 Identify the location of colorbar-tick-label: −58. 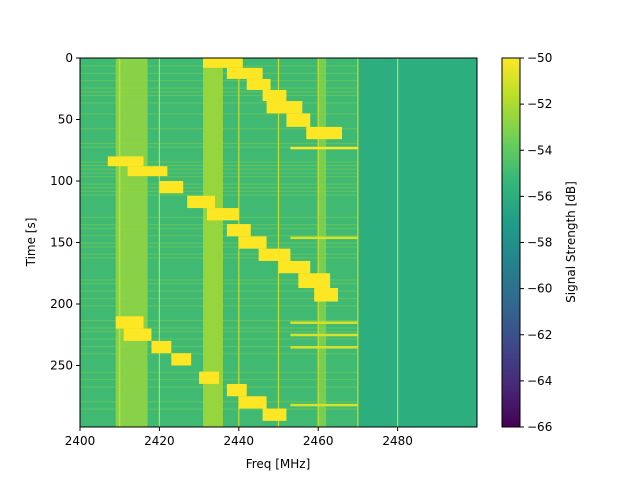
(539, 243).